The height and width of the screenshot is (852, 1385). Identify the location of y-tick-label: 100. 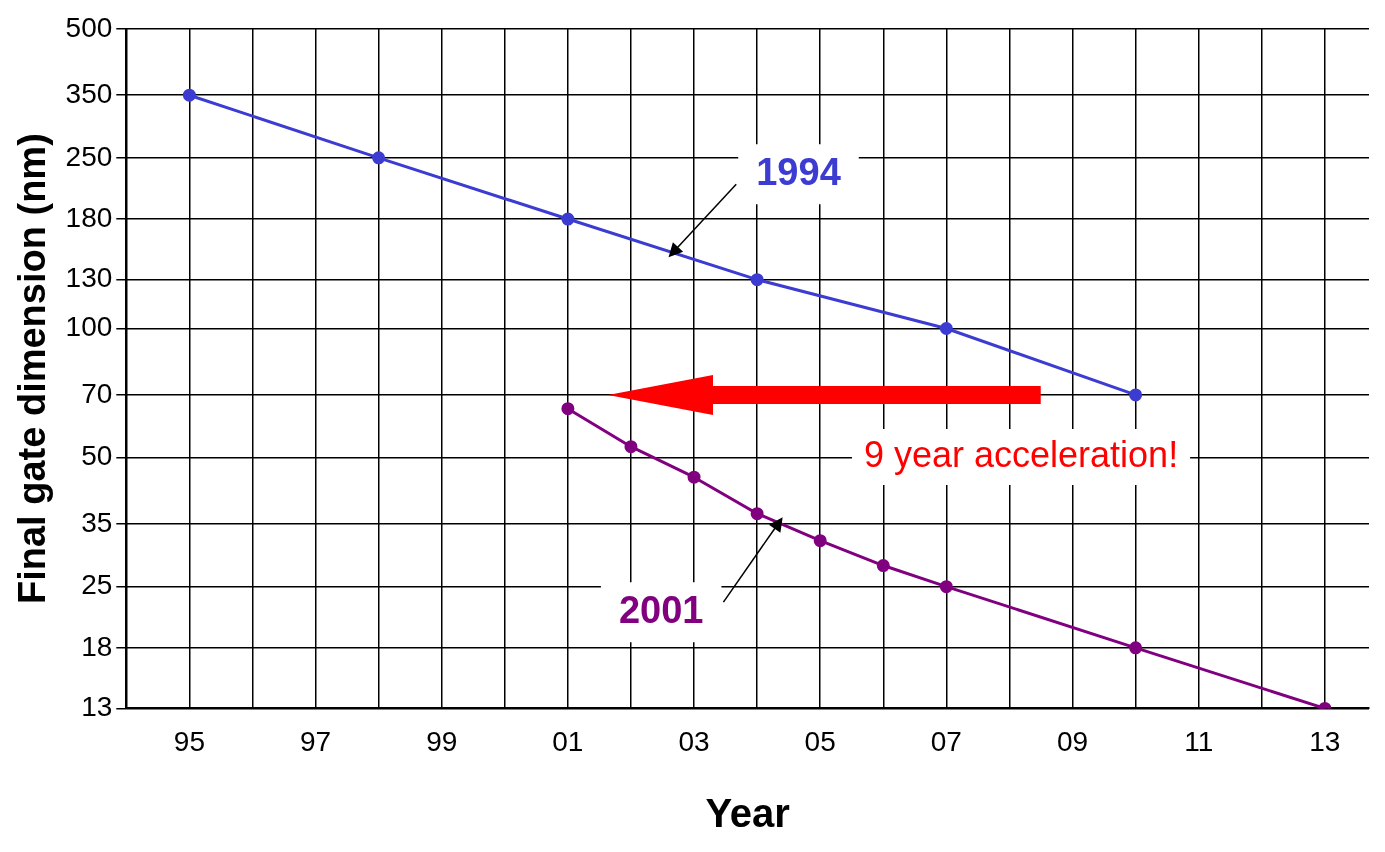
(89, 327).